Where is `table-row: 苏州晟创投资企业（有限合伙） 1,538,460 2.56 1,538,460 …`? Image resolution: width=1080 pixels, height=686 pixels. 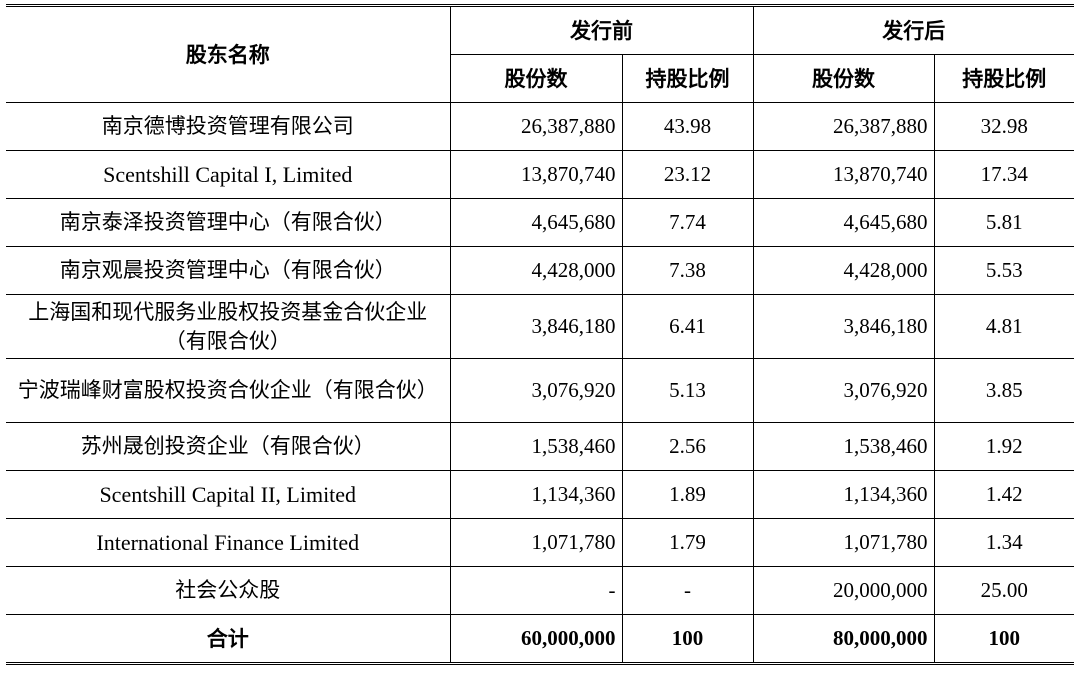
table-row: 苏州晟创投资企业（有限合伙） 1,538,460 2.56 1,538,460 … is located at coordinates (540, 446).